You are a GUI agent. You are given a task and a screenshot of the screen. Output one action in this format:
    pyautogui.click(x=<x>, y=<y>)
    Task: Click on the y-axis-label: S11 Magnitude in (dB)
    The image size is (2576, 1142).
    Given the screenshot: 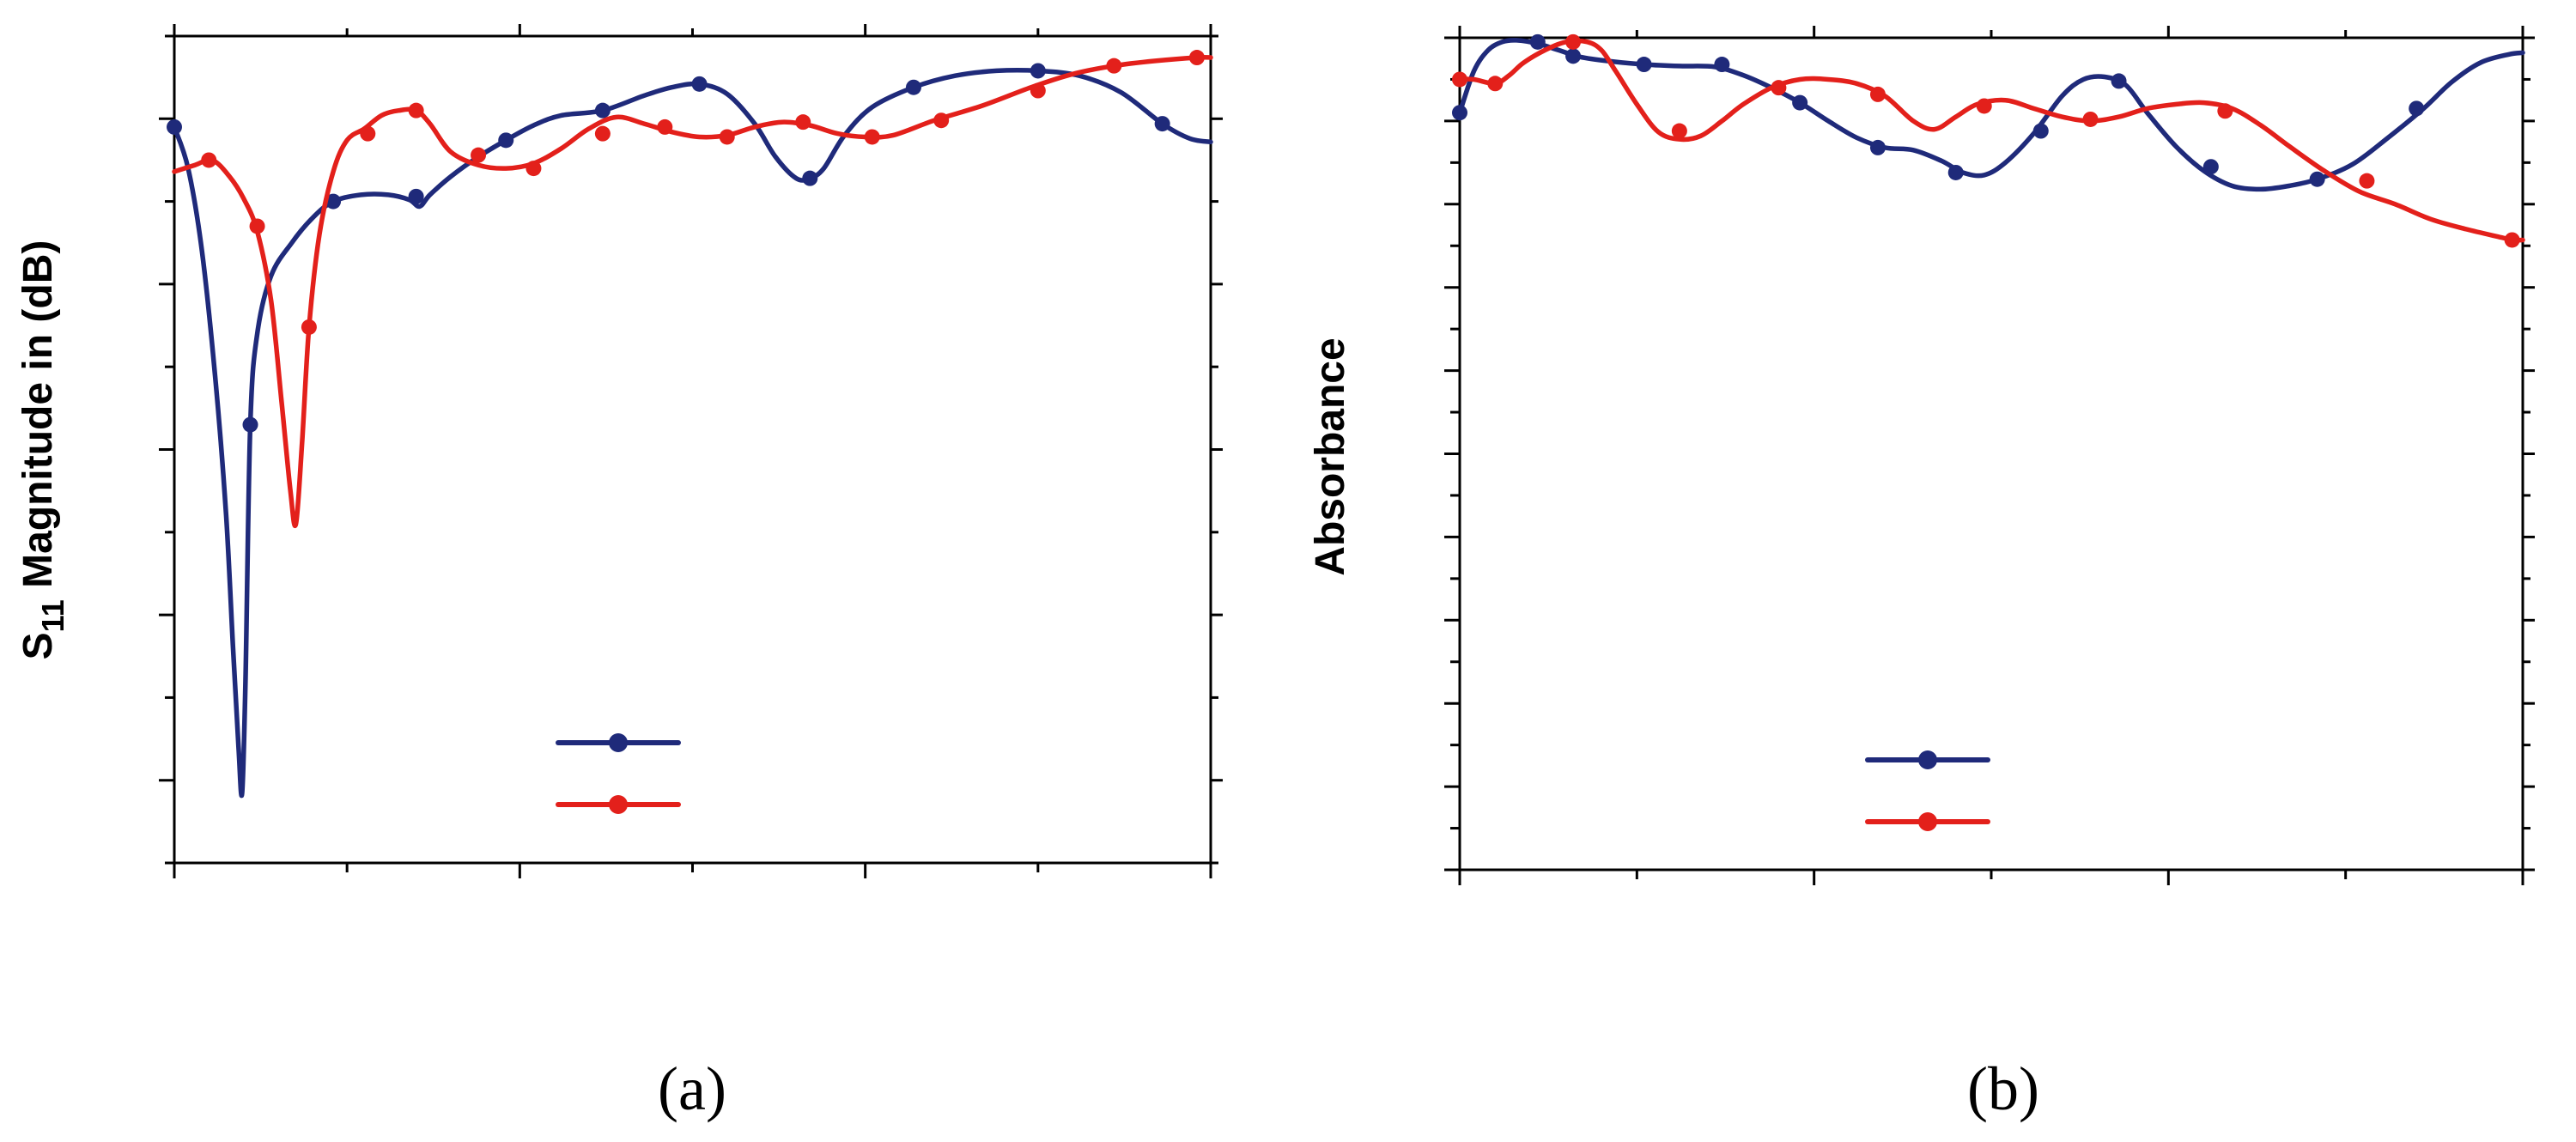 What is the action you would take?
    pyautogui.click(x=42, y=450)
    